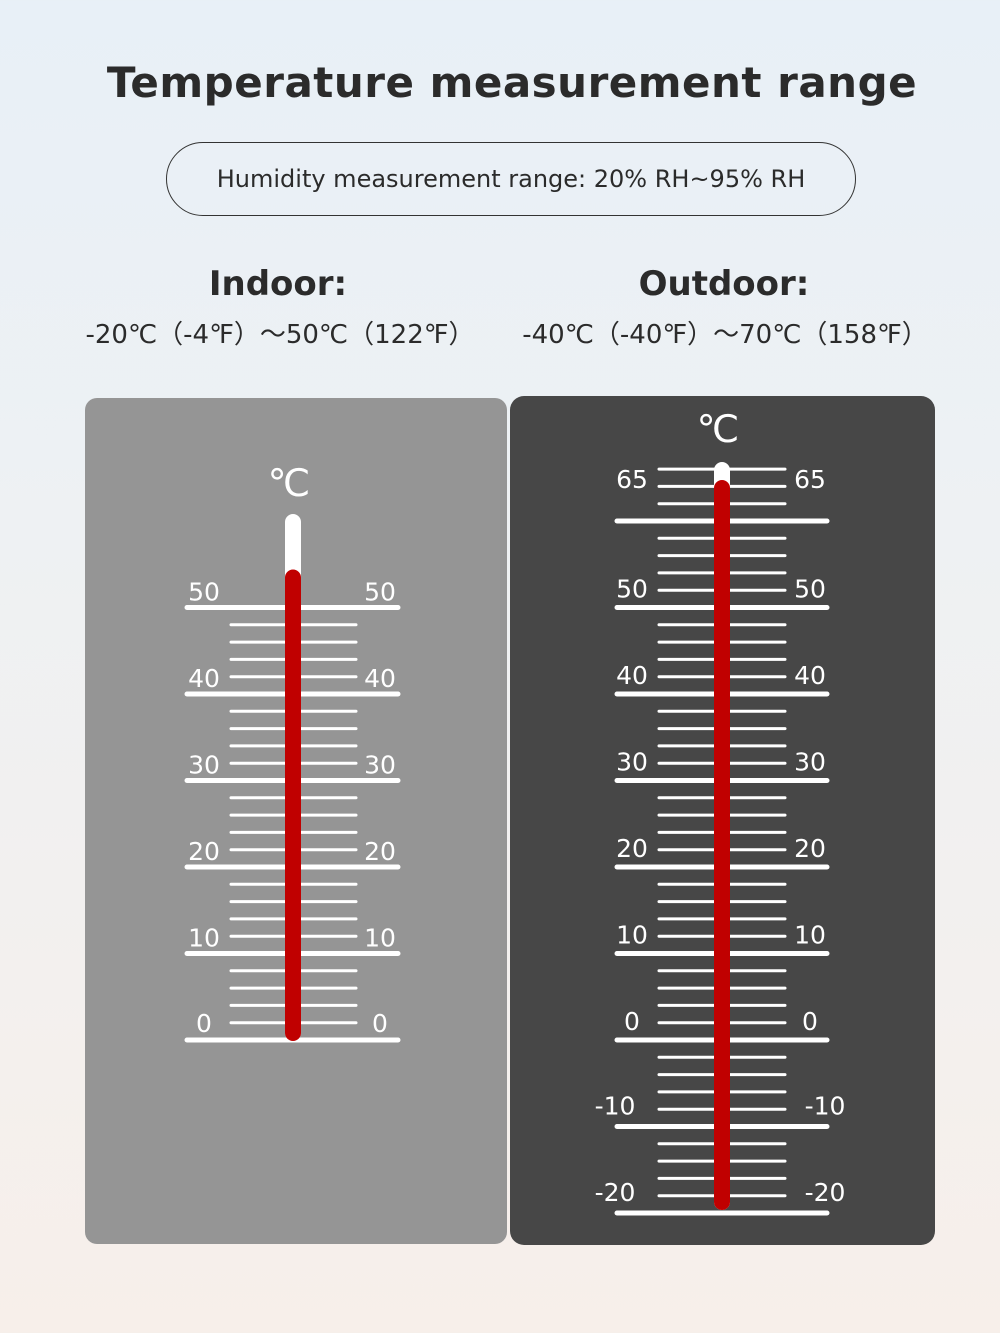 The image size is (1000, 1333). I want to click on indoor-heading: Indoor:, so click(278, 284).